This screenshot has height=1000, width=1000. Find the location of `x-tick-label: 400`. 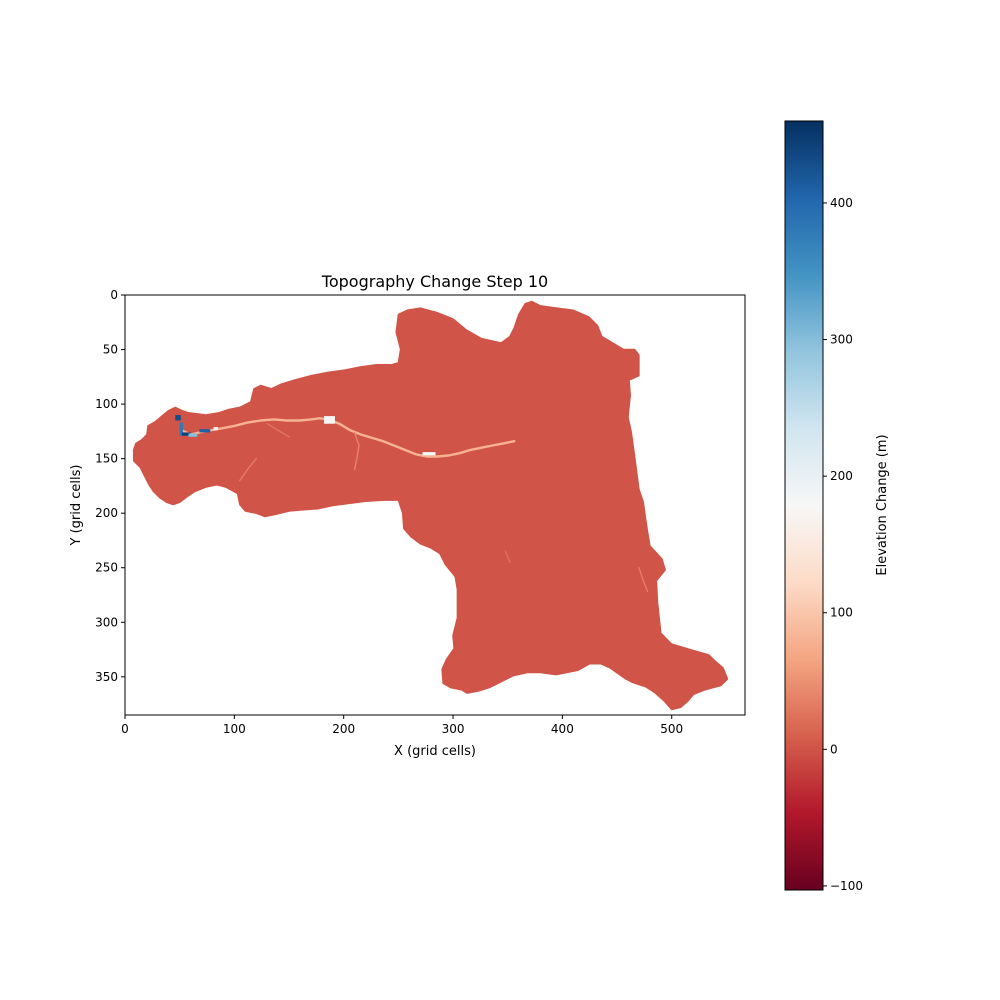

x-tick-label: 400 is located at coordinates (562, 729).